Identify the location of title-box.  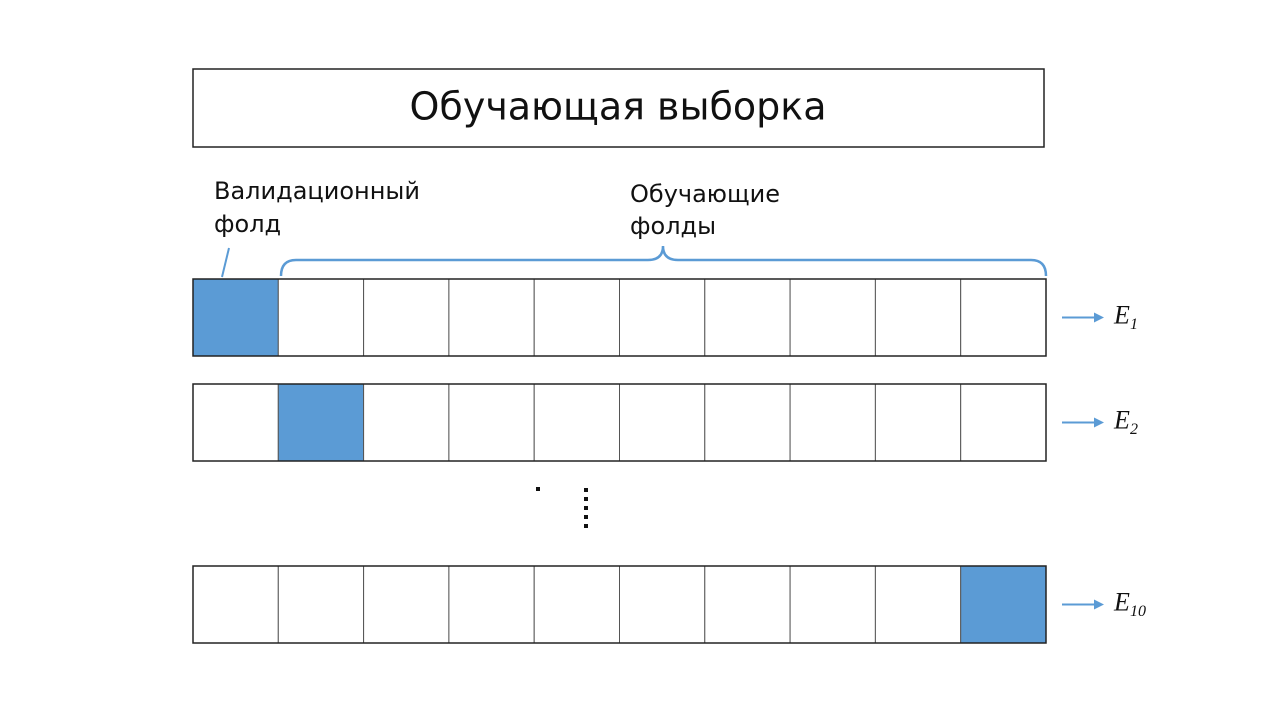
(618, 108).